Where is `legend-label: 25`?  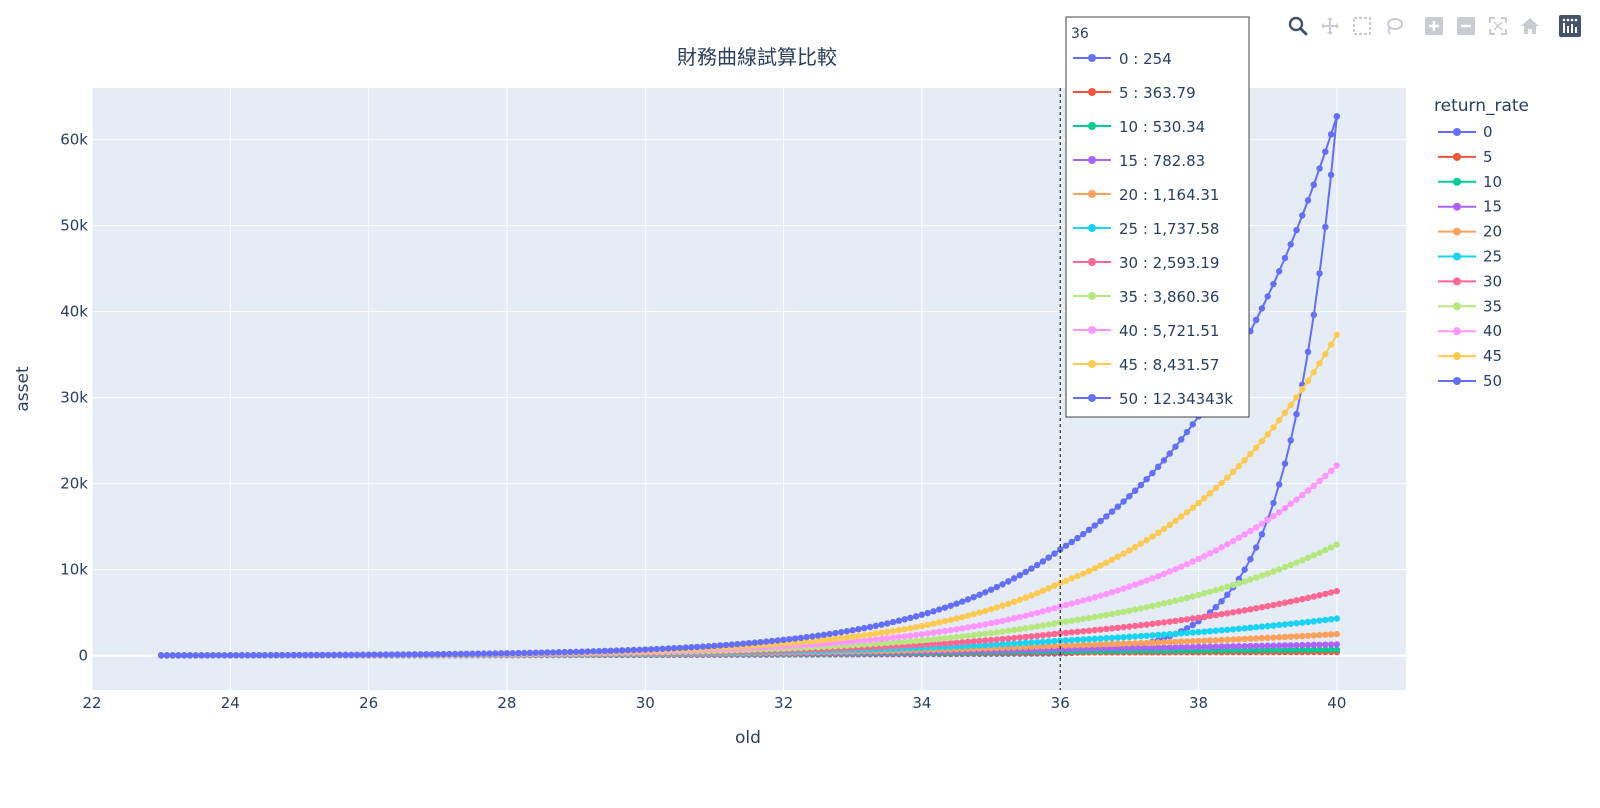 legend-label: 25 is located at coordinates (1492, 257).